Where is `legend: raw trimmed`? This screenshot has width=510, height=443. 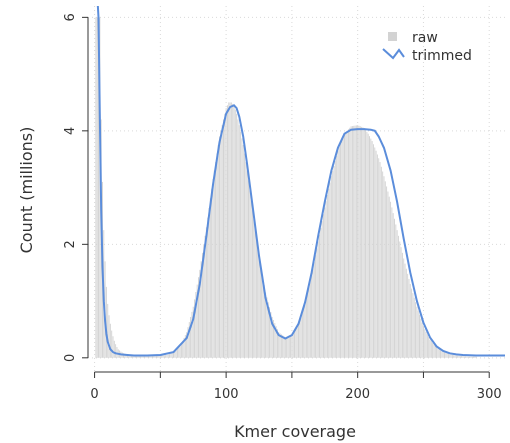 legend: raw trimmed is located at coordinates (427, 47).